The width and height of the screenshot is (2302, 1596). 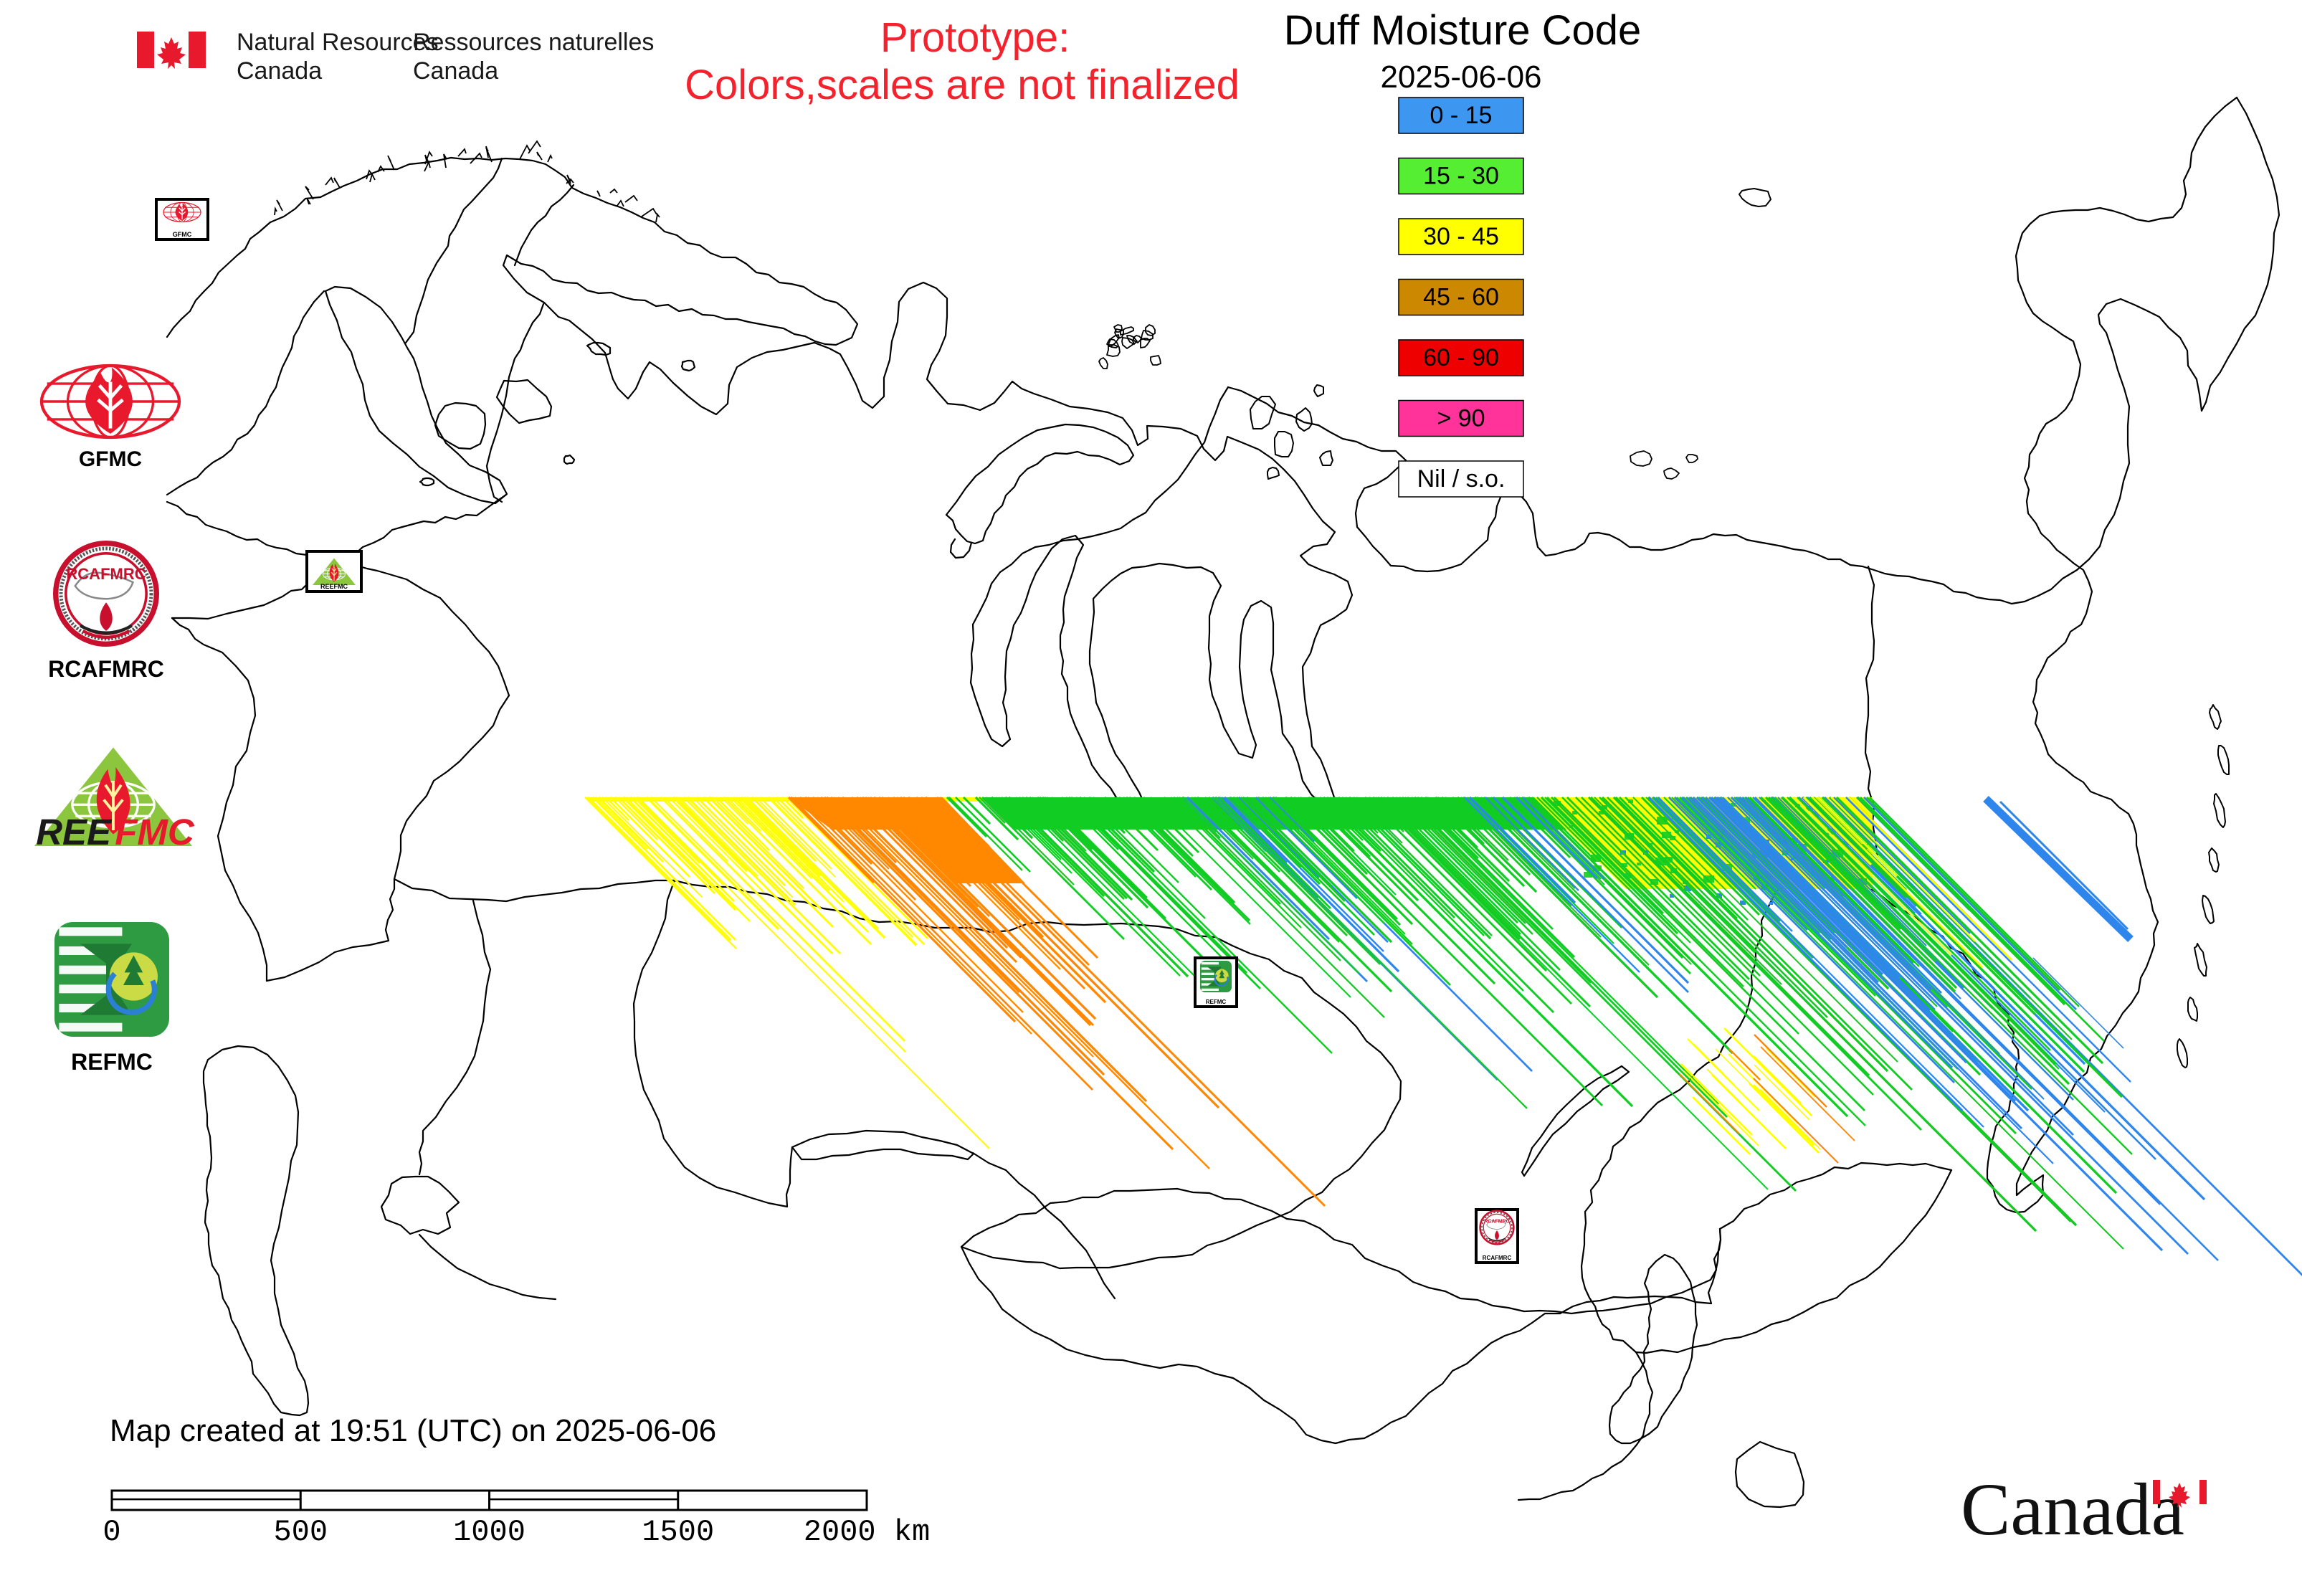 I want to click on svg-text: REE, so click(x=74, y=832).